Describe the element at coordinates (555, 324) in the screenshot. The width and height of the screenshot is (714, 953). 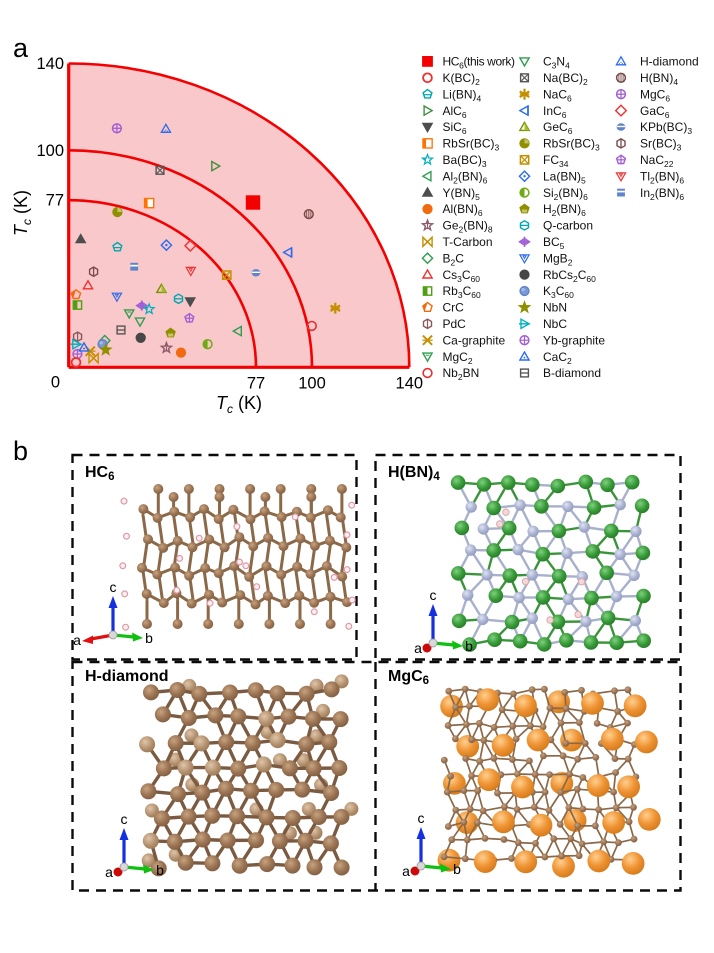
I see `svg-text: NbC` at that location.